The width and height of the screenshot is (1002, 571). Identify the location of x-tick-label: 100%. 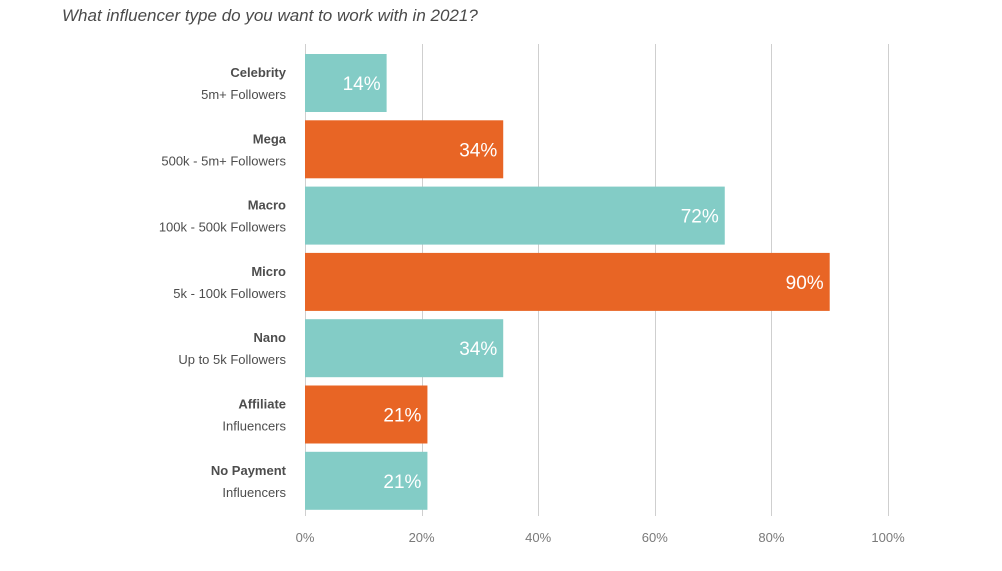
(888, 537).